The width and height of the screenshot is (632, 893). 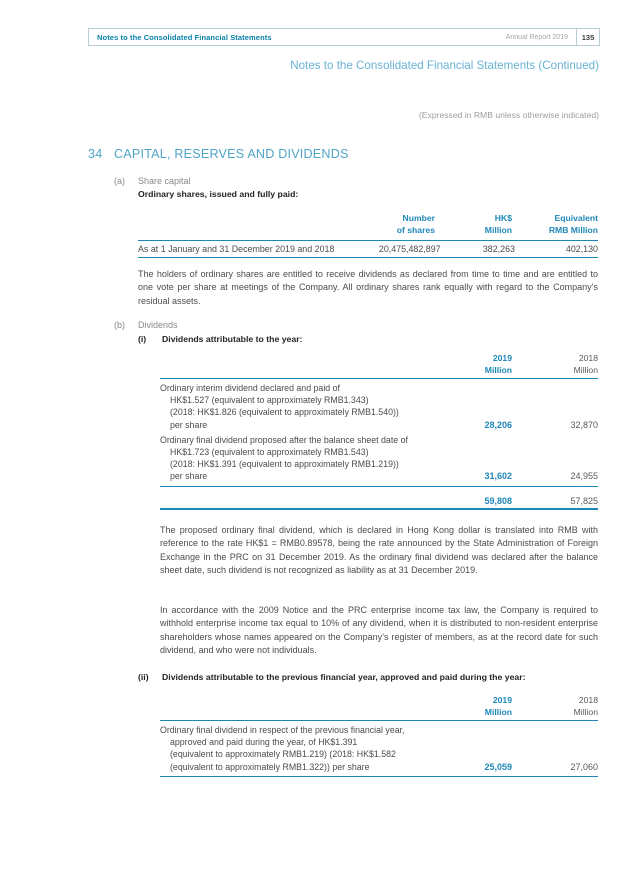 I want to click on part-ii-label: (ii), so click(x=143, y=677).